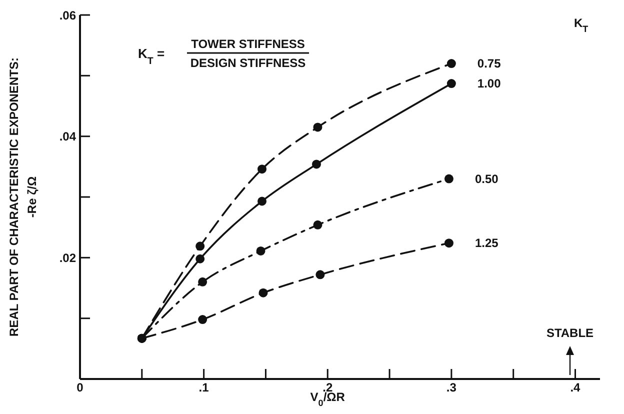  What do you see at coordinates (151, 56) in the screenshot?
I see `annotation: K$_{T}$ =` at bounding box center [151, 56].